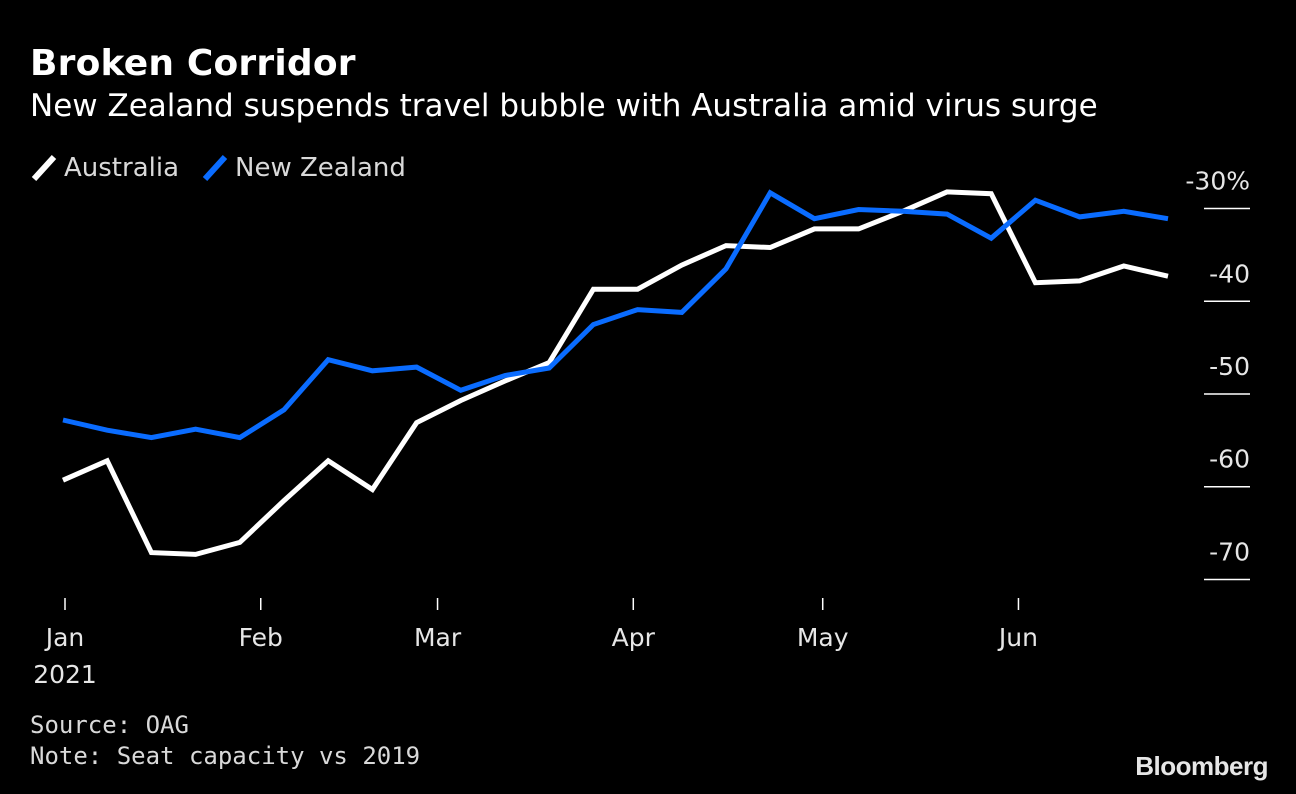  I want to click on x-tick-sublabel-0: 2021, so click(65, 674).